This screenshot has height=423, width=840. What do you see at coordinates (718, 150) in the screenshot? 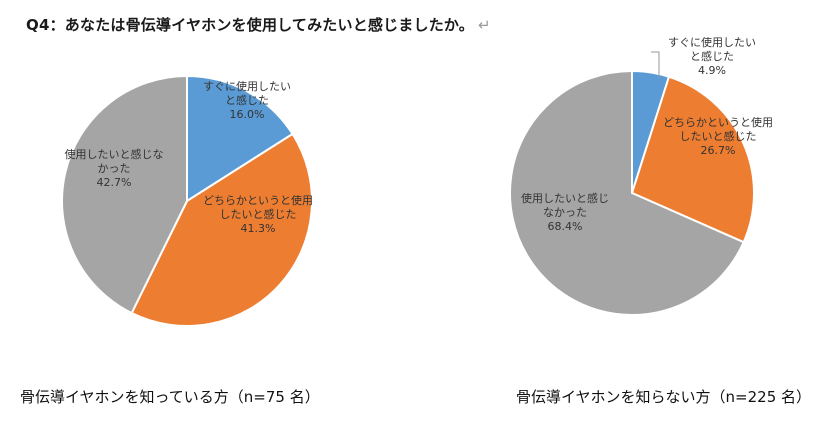
I see `slice-percent-label: 26.7%` at bounding box center [718, 150].